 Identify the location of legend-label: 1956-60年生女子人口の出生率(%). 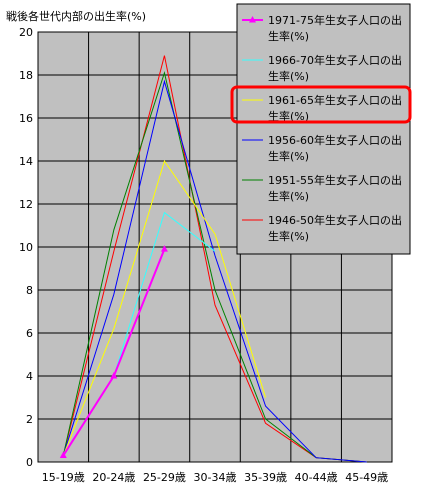
(335, 148).